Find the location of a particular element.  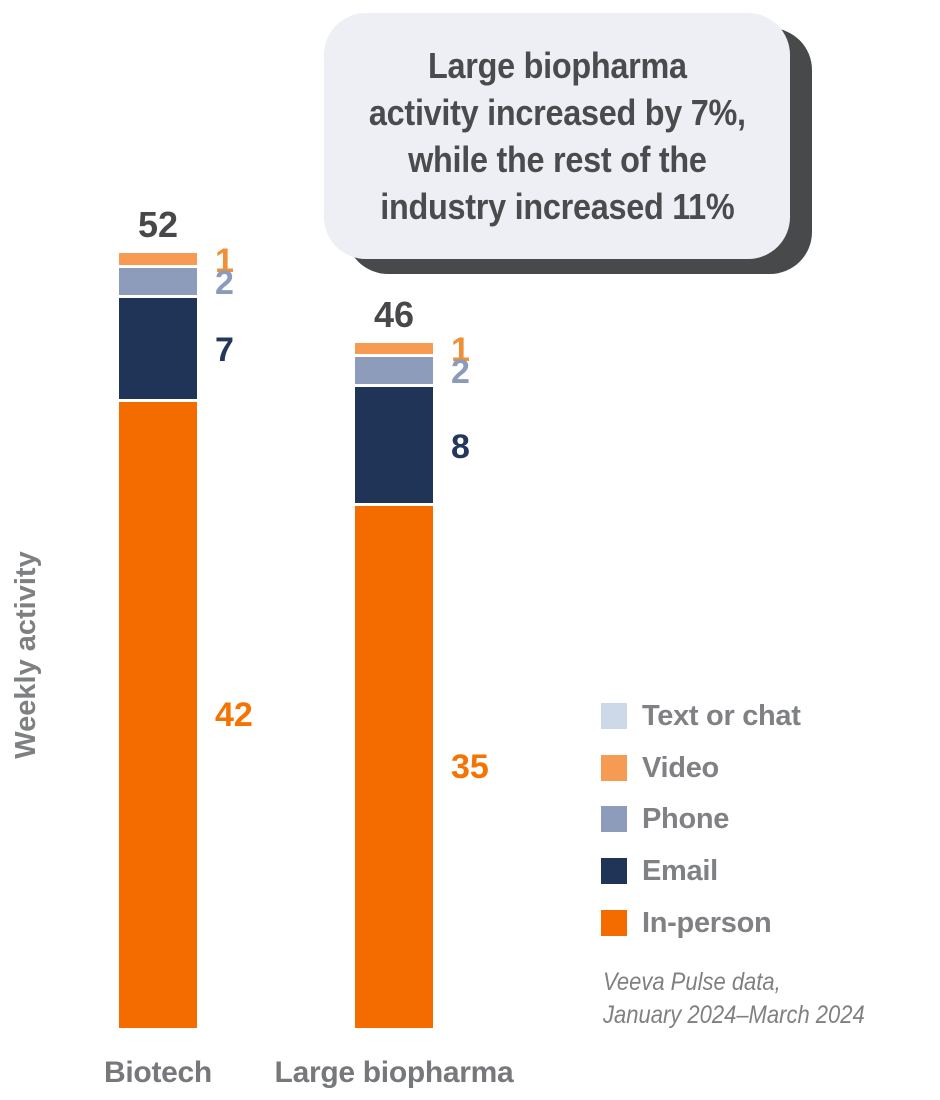

legend-swatch-in-person is located at coordinates (614, 922).